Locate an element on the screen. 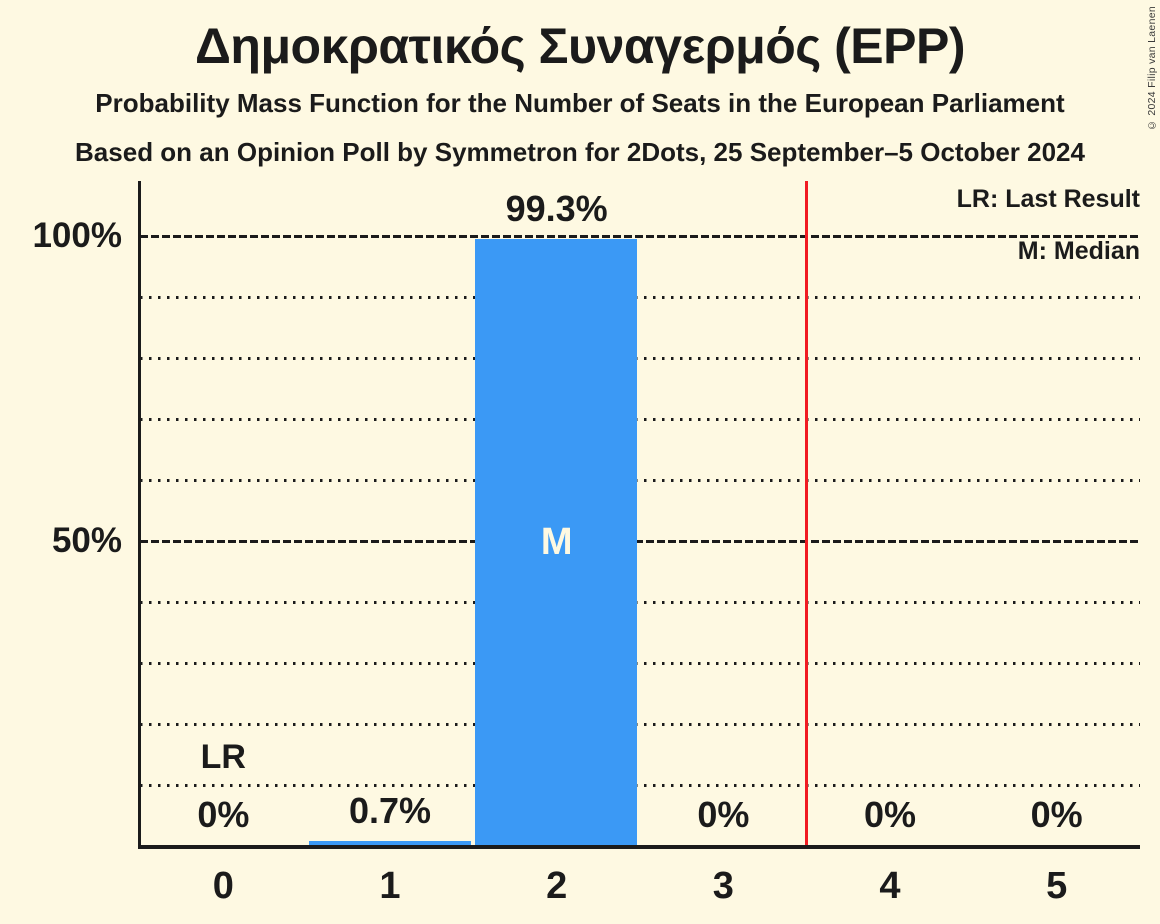  x-tick-label-1: 1 is located at coordinates (390, 886).